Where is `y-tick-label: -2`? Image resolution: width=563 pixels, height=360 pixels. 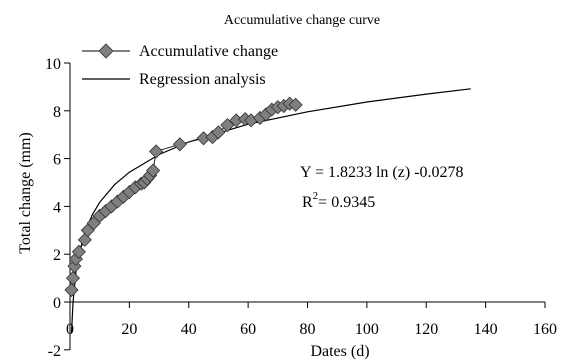 y-tick-label: -2 is located at coordinates (54, 351).